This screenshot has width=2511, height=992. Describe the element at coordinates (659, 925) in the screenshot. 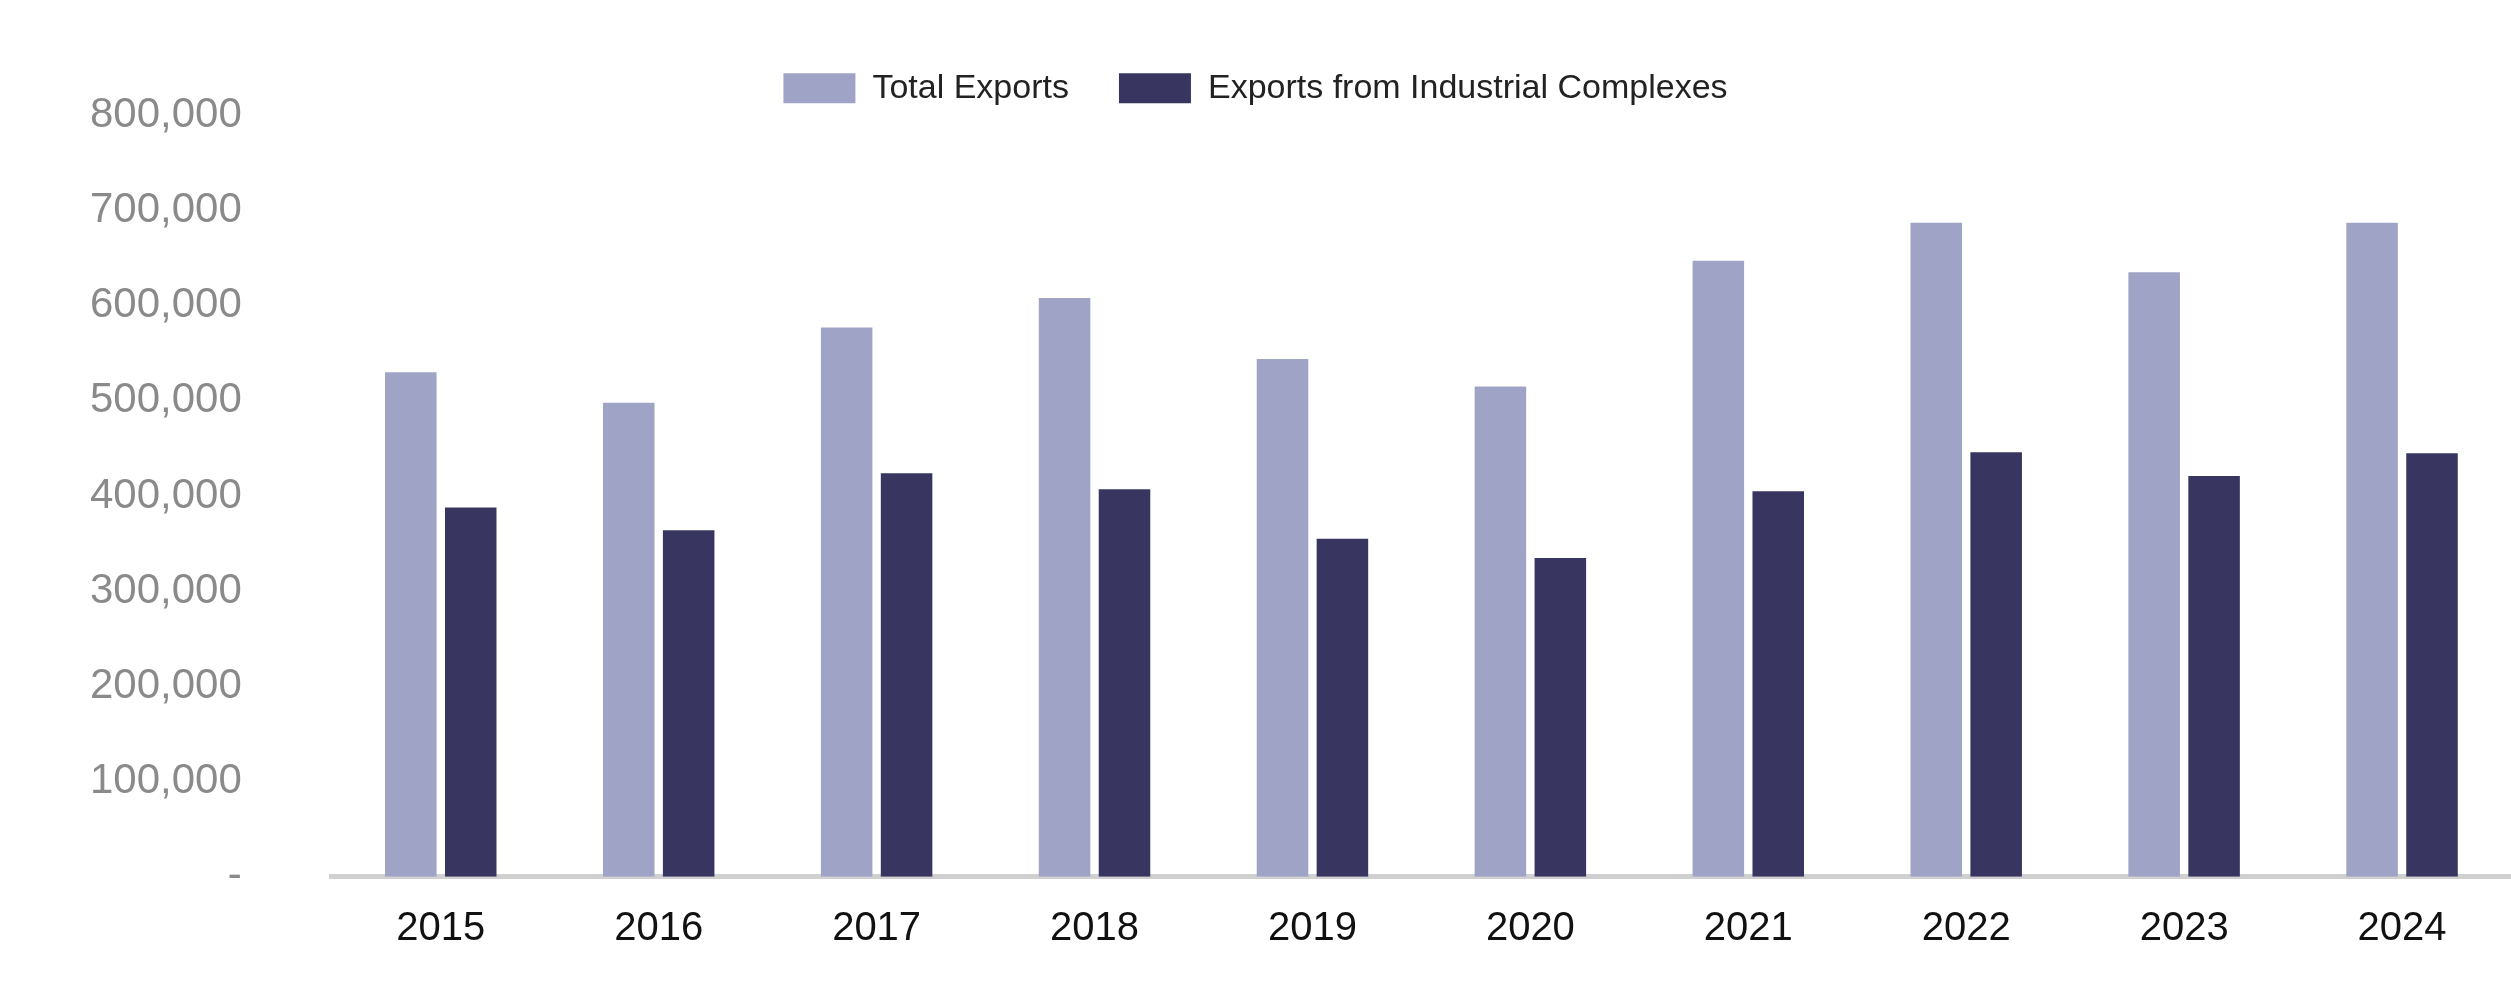

I see `x-tick-label: 2016` at that location.